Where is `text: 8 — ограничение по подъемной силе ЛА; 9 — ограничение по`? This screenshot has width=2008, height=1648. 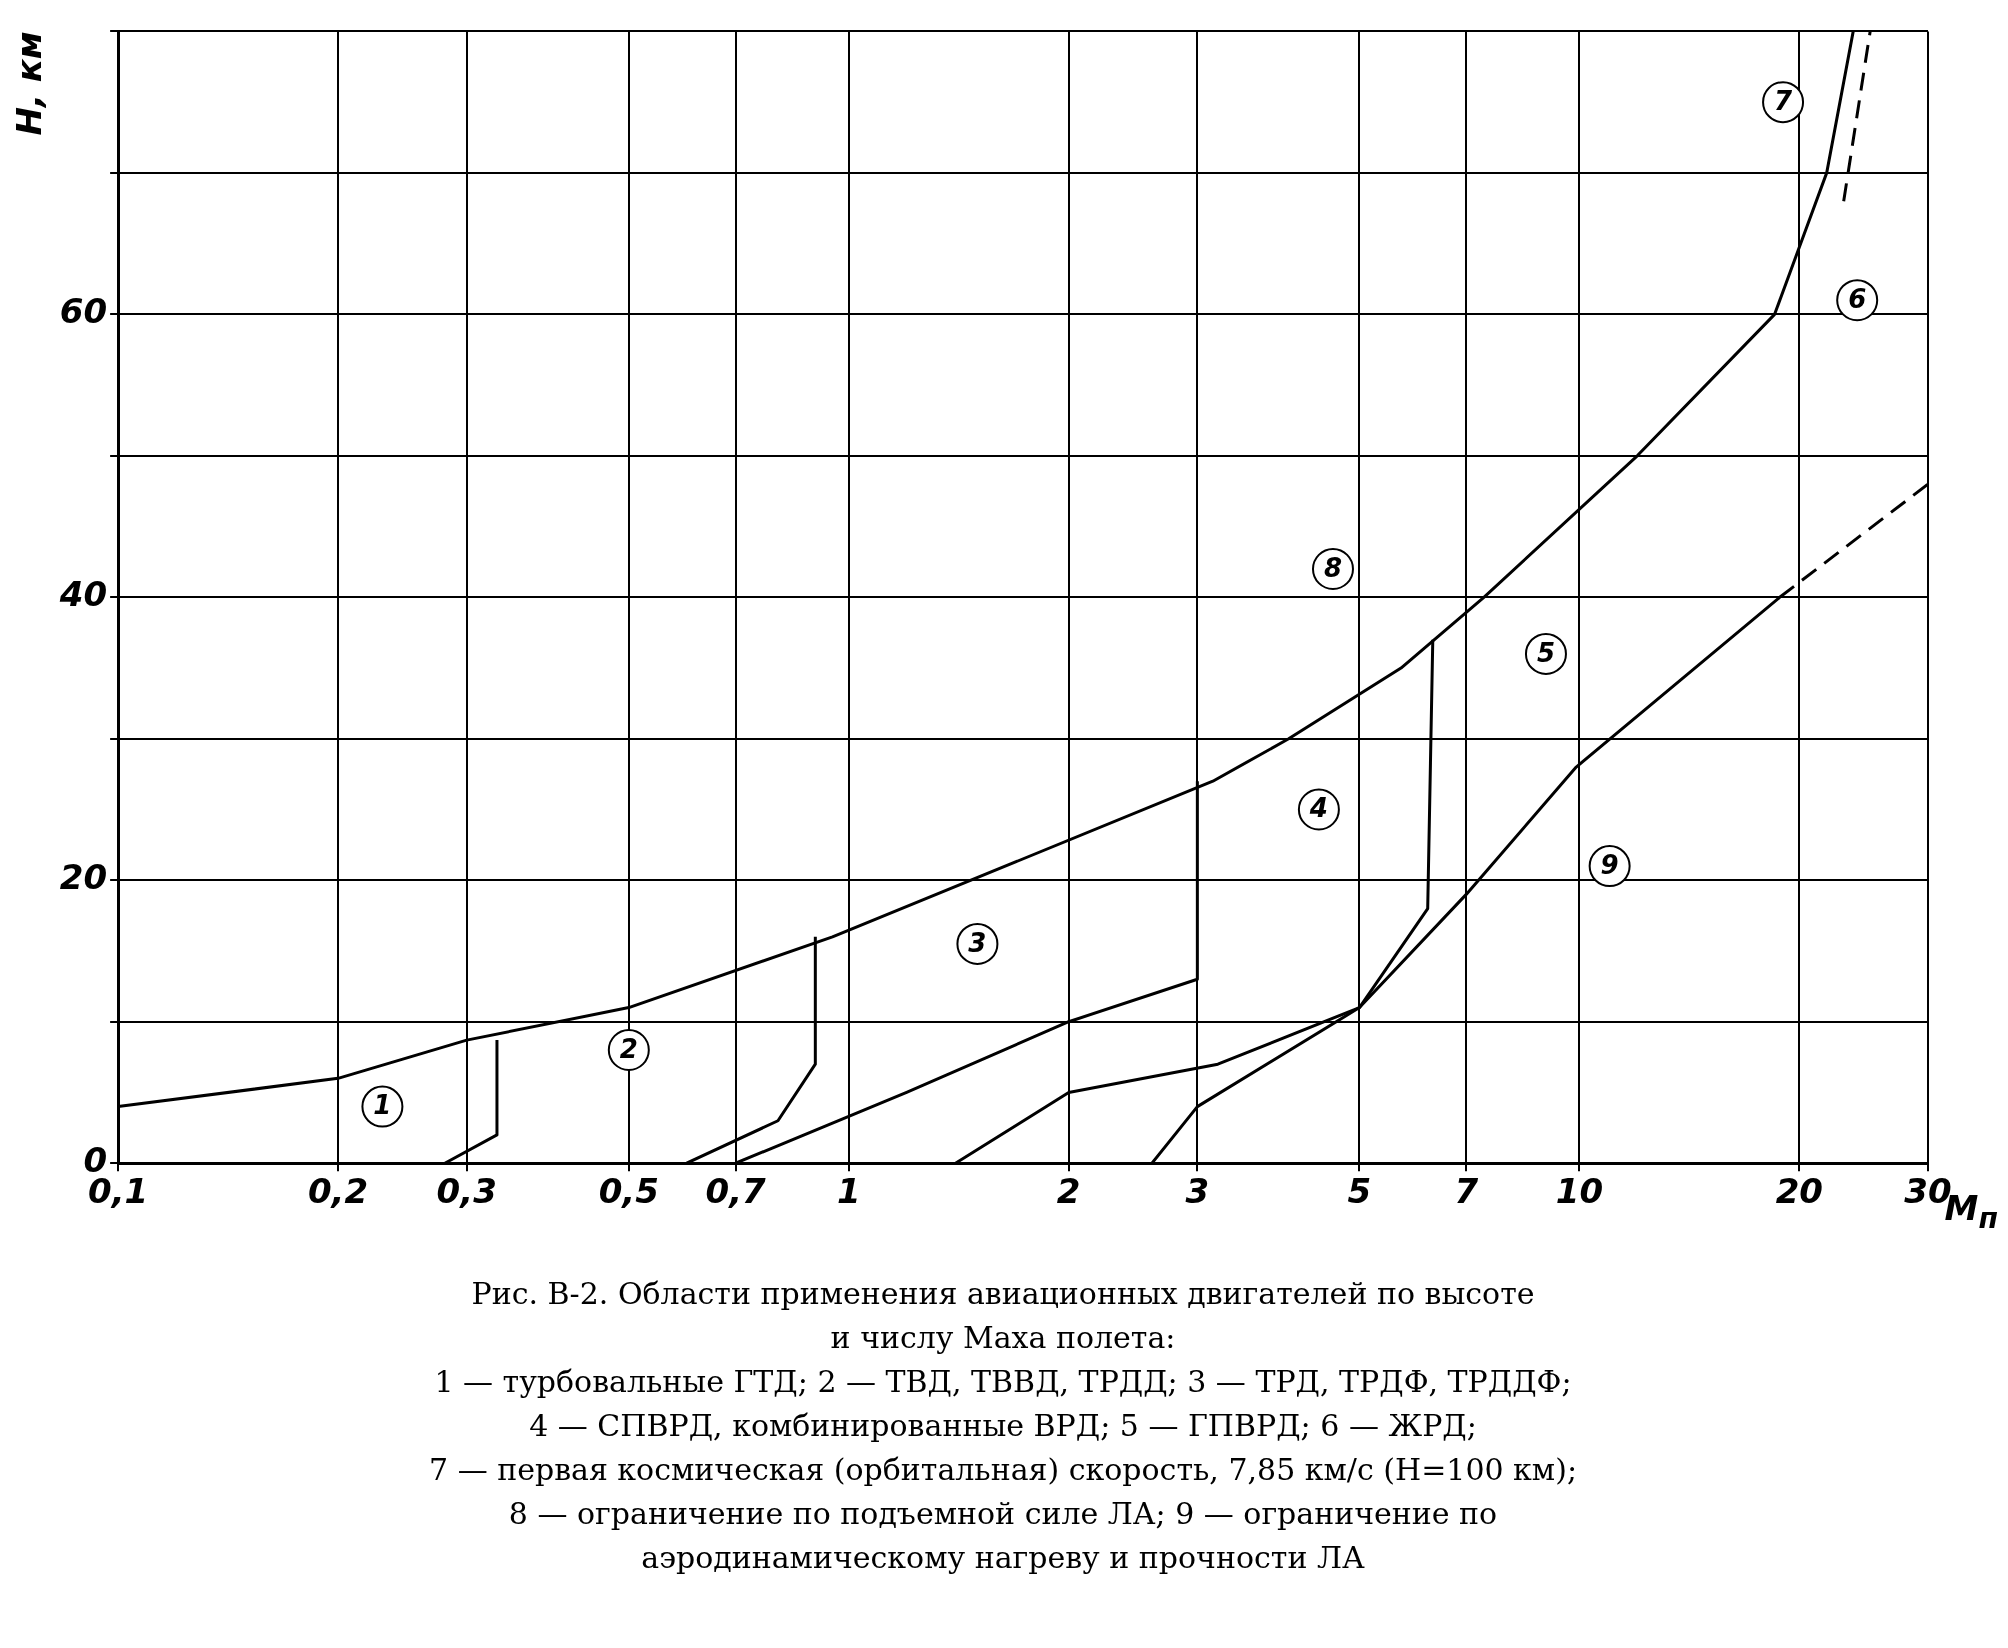
text: 8 — ограничение по подъемной силе ЛА; 9 — ограничение по is located at coordinates (1003, 1514).